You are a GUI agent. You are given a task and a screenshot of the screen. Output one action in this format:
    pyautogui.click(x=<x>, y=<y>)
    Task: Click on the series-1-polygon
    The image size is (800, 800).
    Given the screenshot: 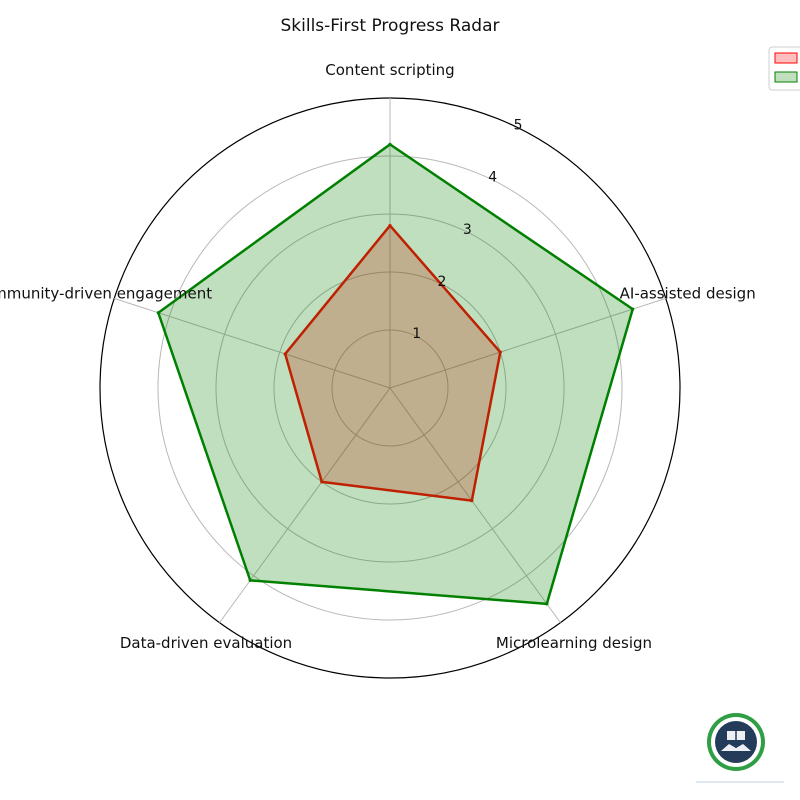 What is the action you would take?
    pyautogui.click(x=392, y=363)
    